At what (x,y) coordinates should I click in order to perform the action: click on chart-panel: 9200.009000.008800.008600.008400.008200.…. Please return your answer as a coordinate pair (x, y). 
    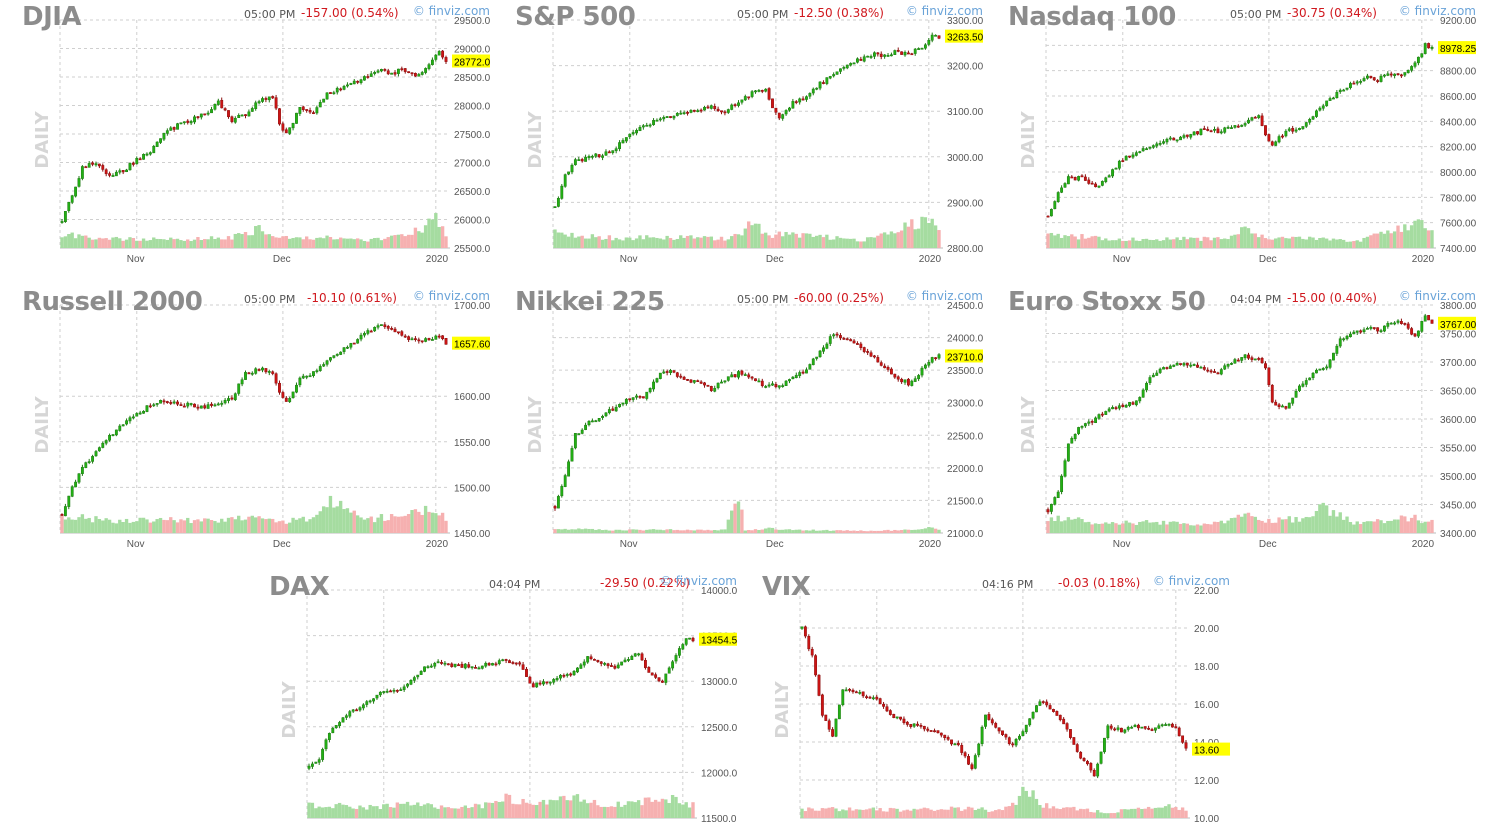
    Looking at the image, I should click on (1241, 135).